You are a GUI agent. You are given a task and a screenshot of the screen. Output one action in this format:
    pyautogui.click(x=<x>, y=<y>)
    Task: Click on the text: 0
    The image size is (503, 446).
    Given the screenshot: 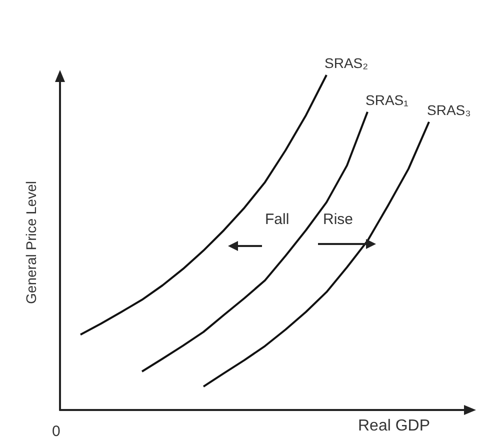 What is the action you would take?
    pyautogui.click(x=56, y=431)
    